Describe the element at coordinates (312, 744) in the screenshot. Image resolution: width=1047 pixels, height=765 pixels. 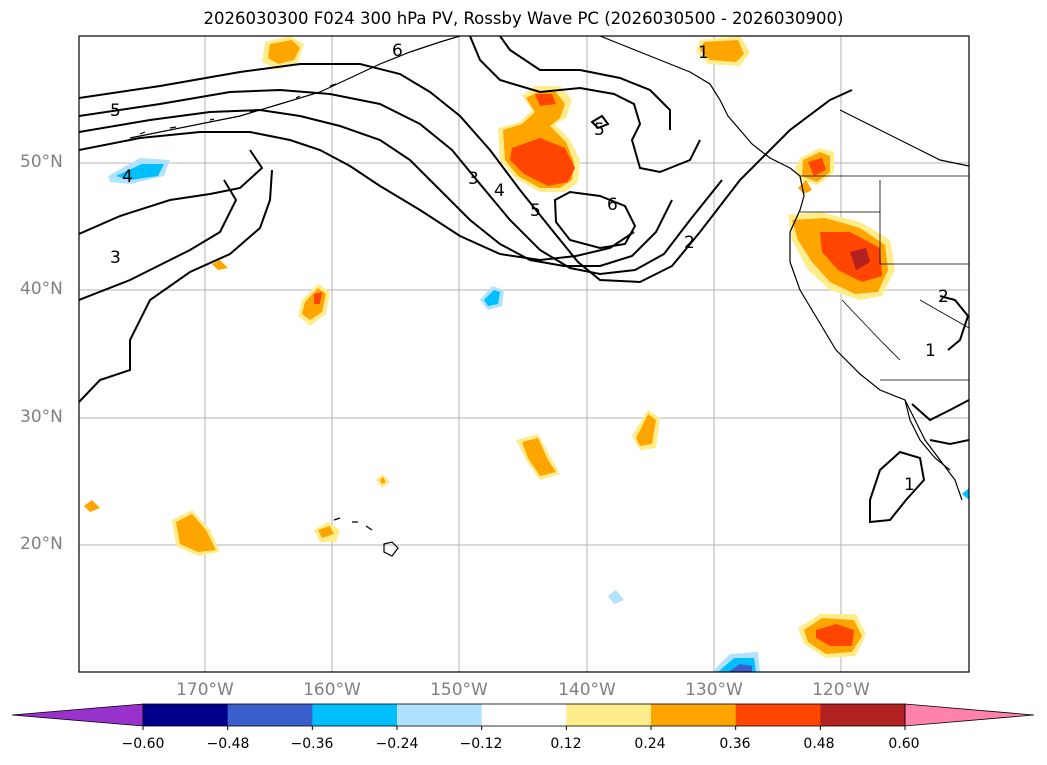
I see `colorbar-tick: −0.36` at that location.